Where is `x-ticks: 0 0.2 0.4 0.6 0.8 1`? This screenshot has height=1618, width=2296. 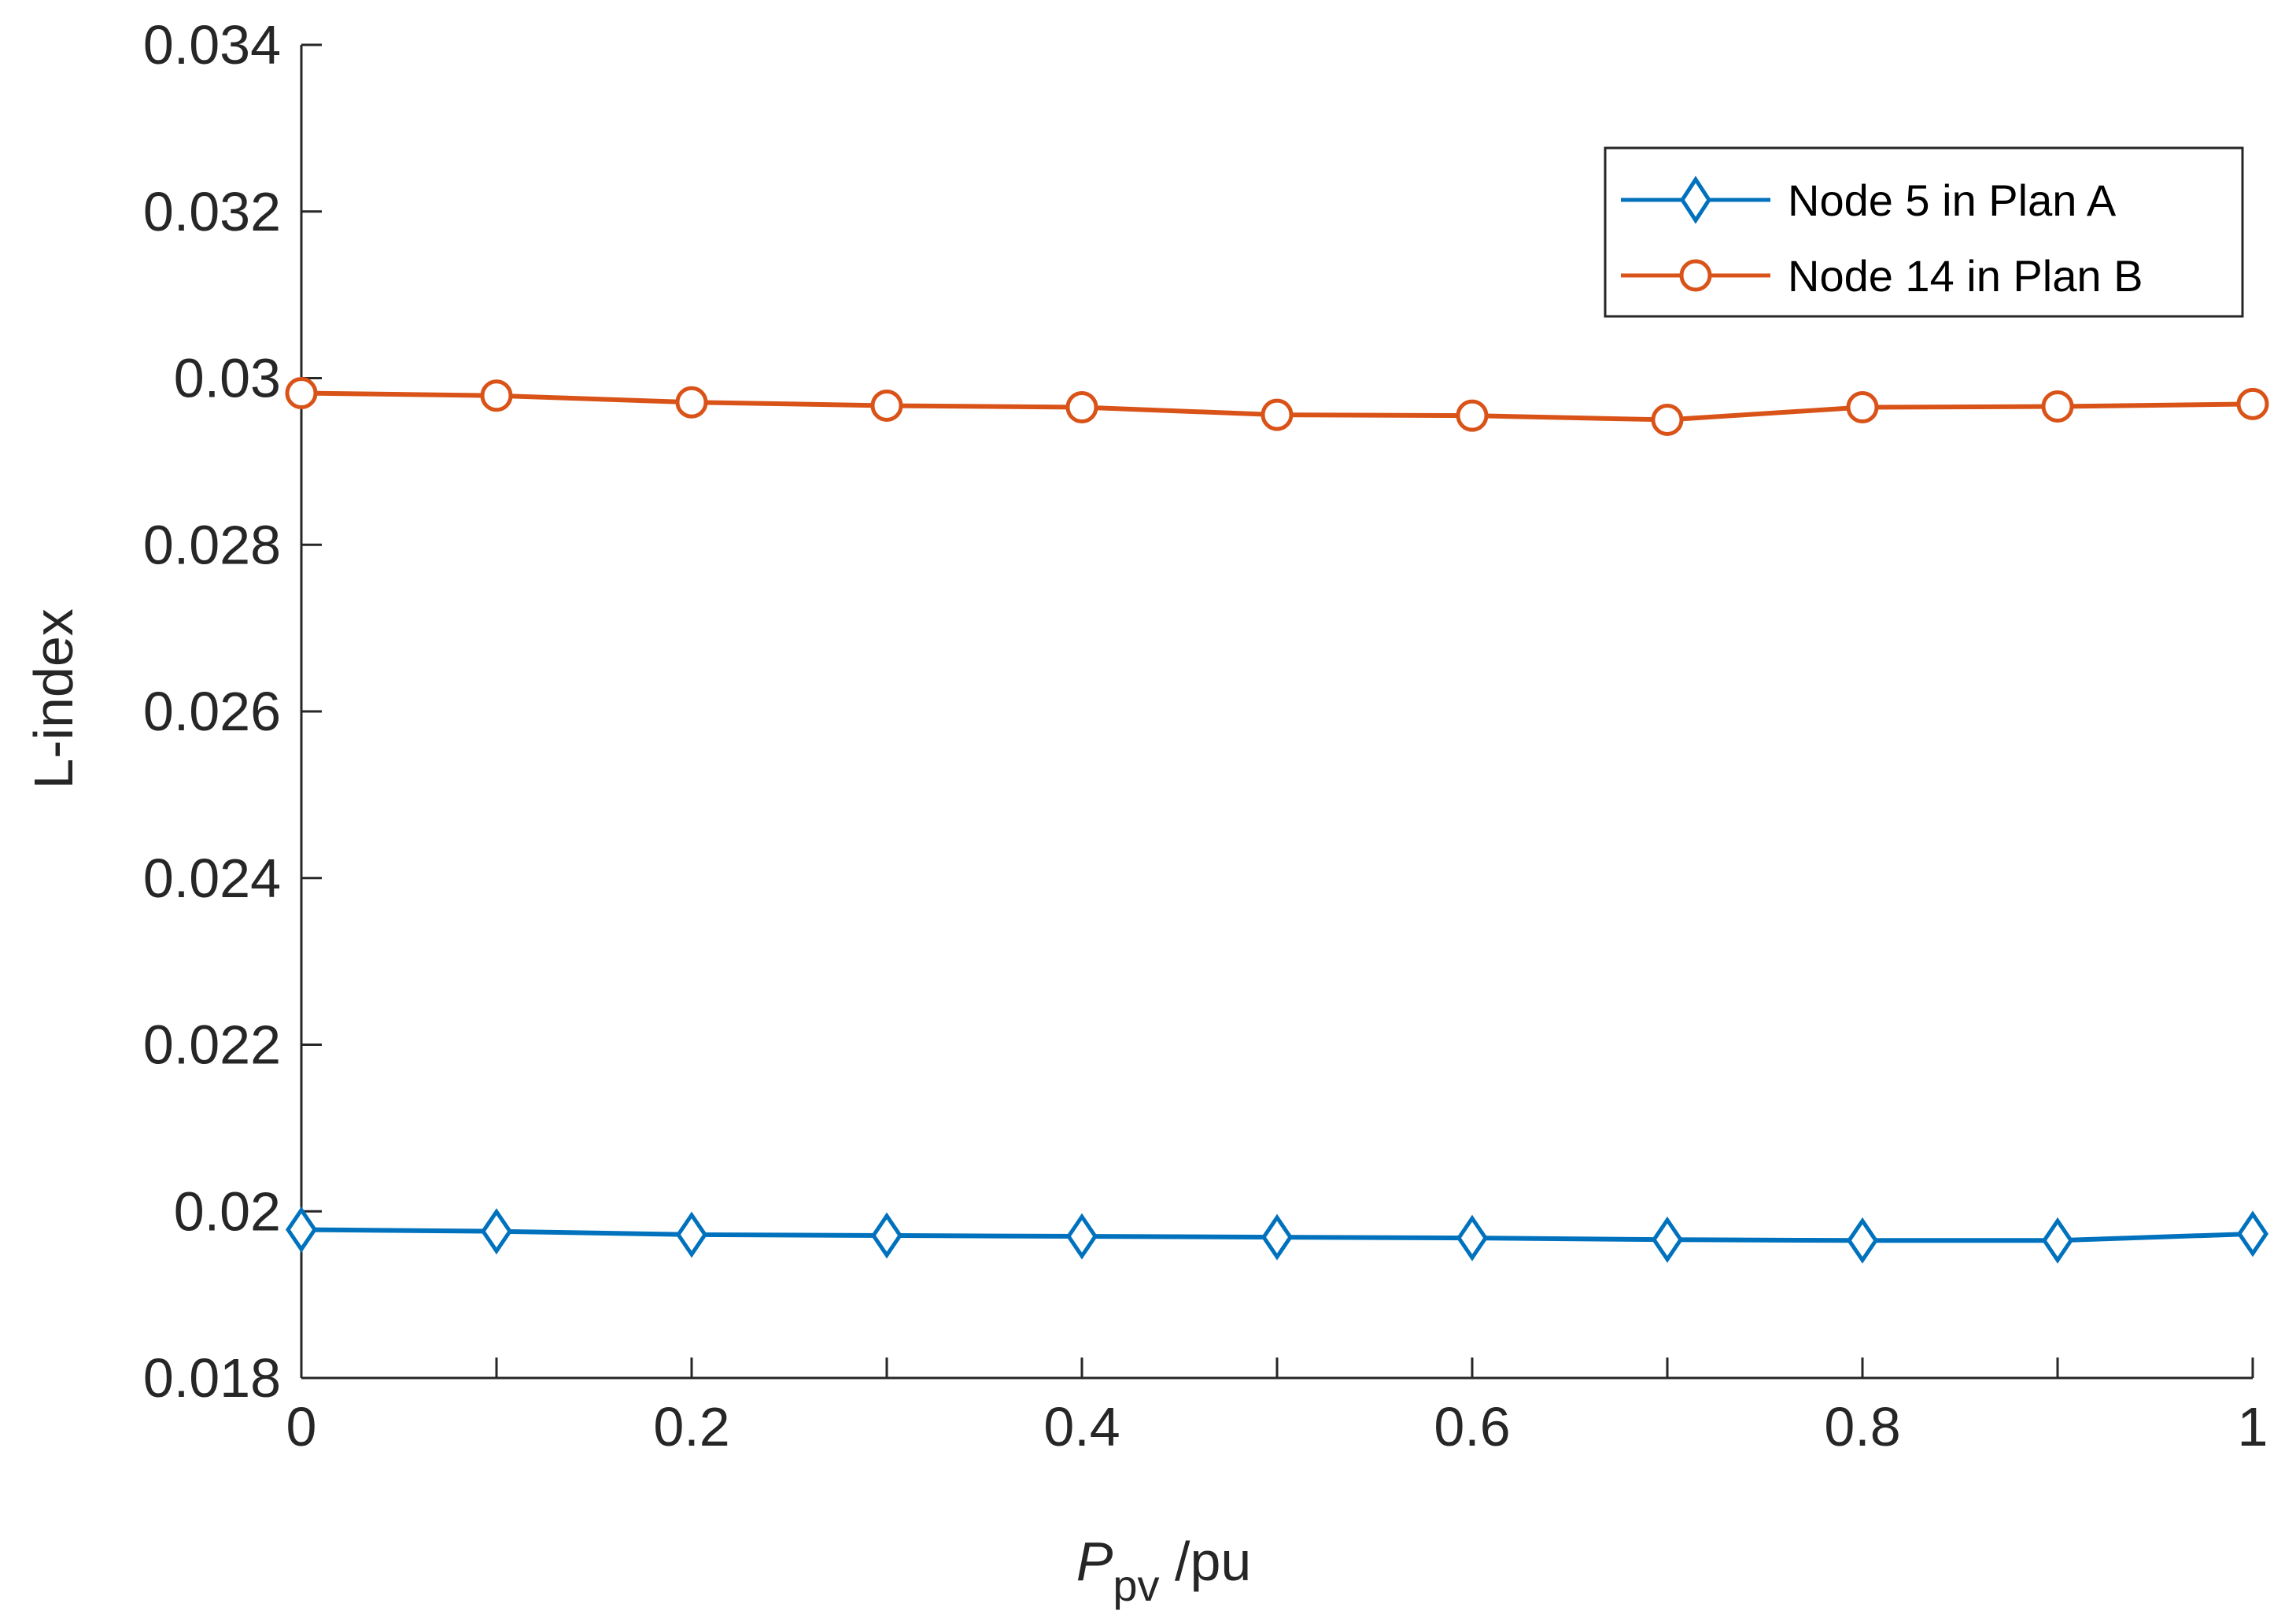 x-ticks: 0 0.2 0.4 0.6 0.8 1 is located at coordinates (1277, 1407).